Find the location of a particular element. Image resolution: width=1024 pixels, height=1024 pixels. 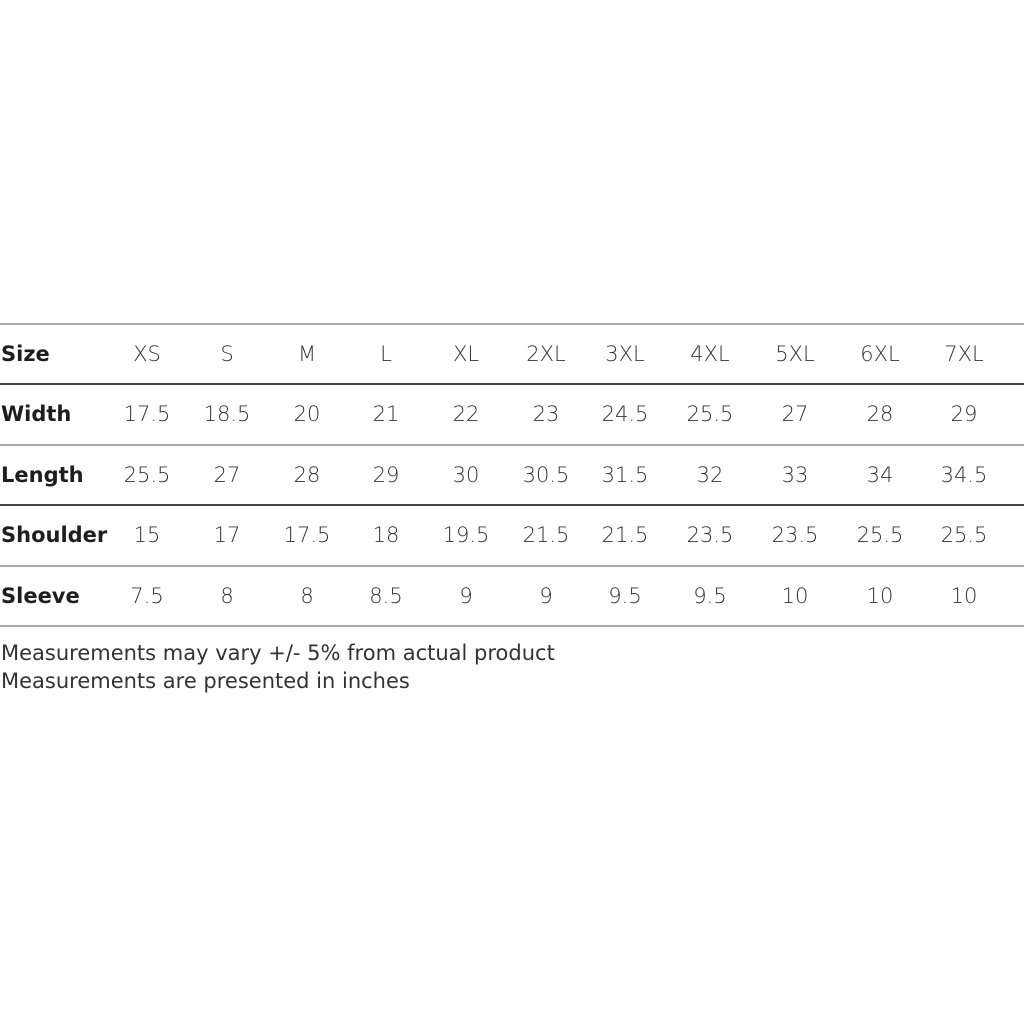

table-cell: XS is located at coordinates (147, 354).